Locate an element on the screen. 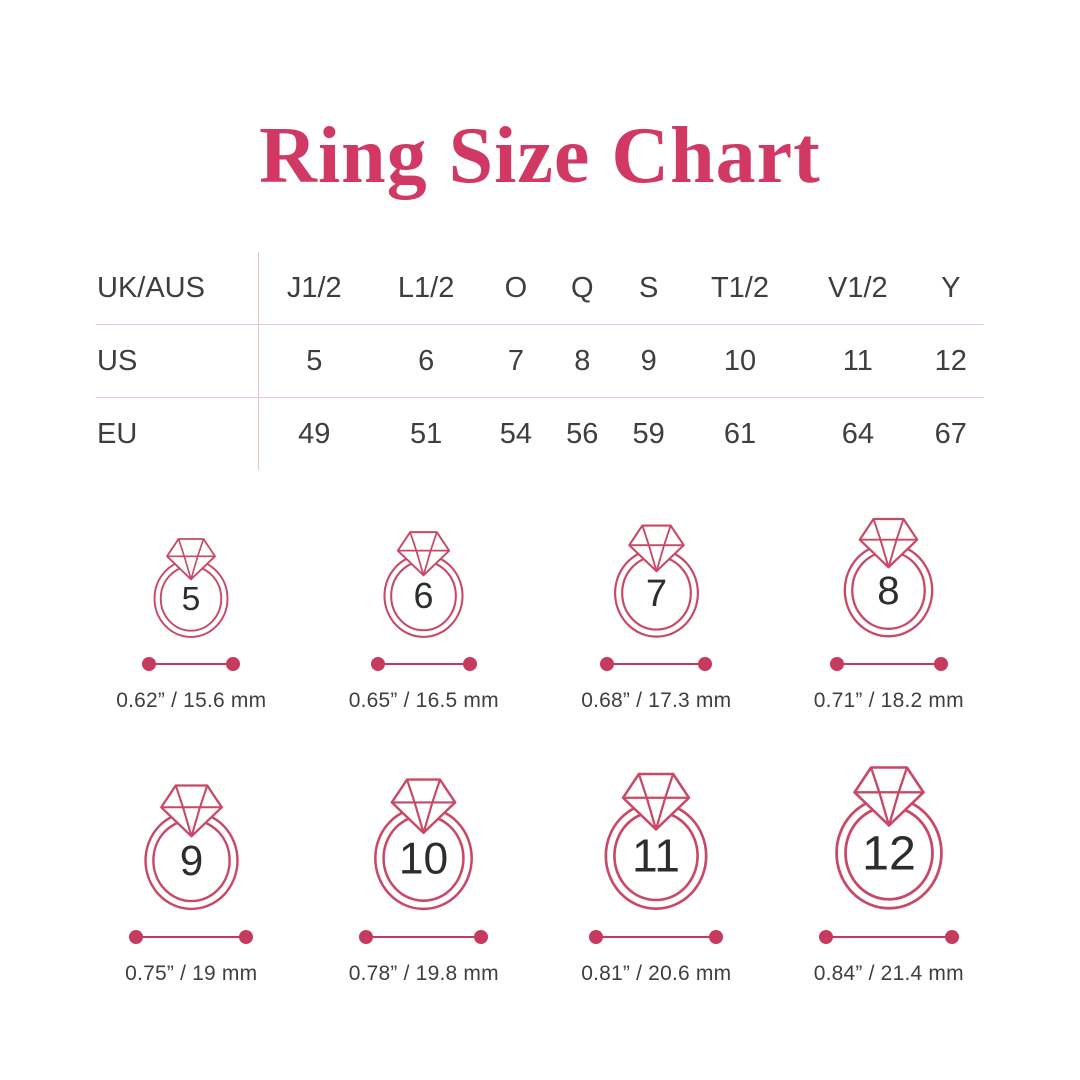 The image size is (1080, 1080). size-cell: 64 is located at coordinates (857, 433).